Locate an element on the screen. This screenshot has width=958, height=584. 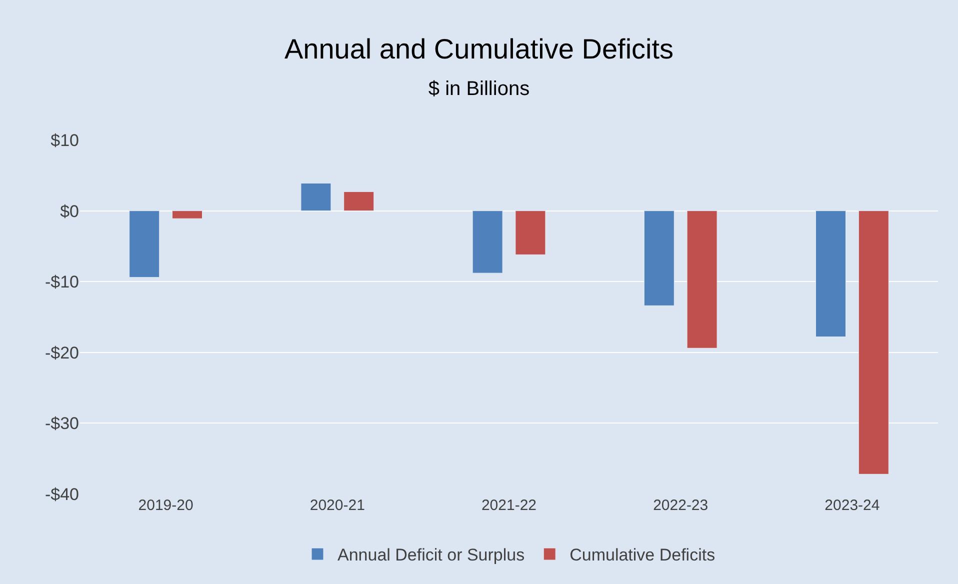
legend-label: Annual Deficit or Surplus is located at coordinates (431, 555).